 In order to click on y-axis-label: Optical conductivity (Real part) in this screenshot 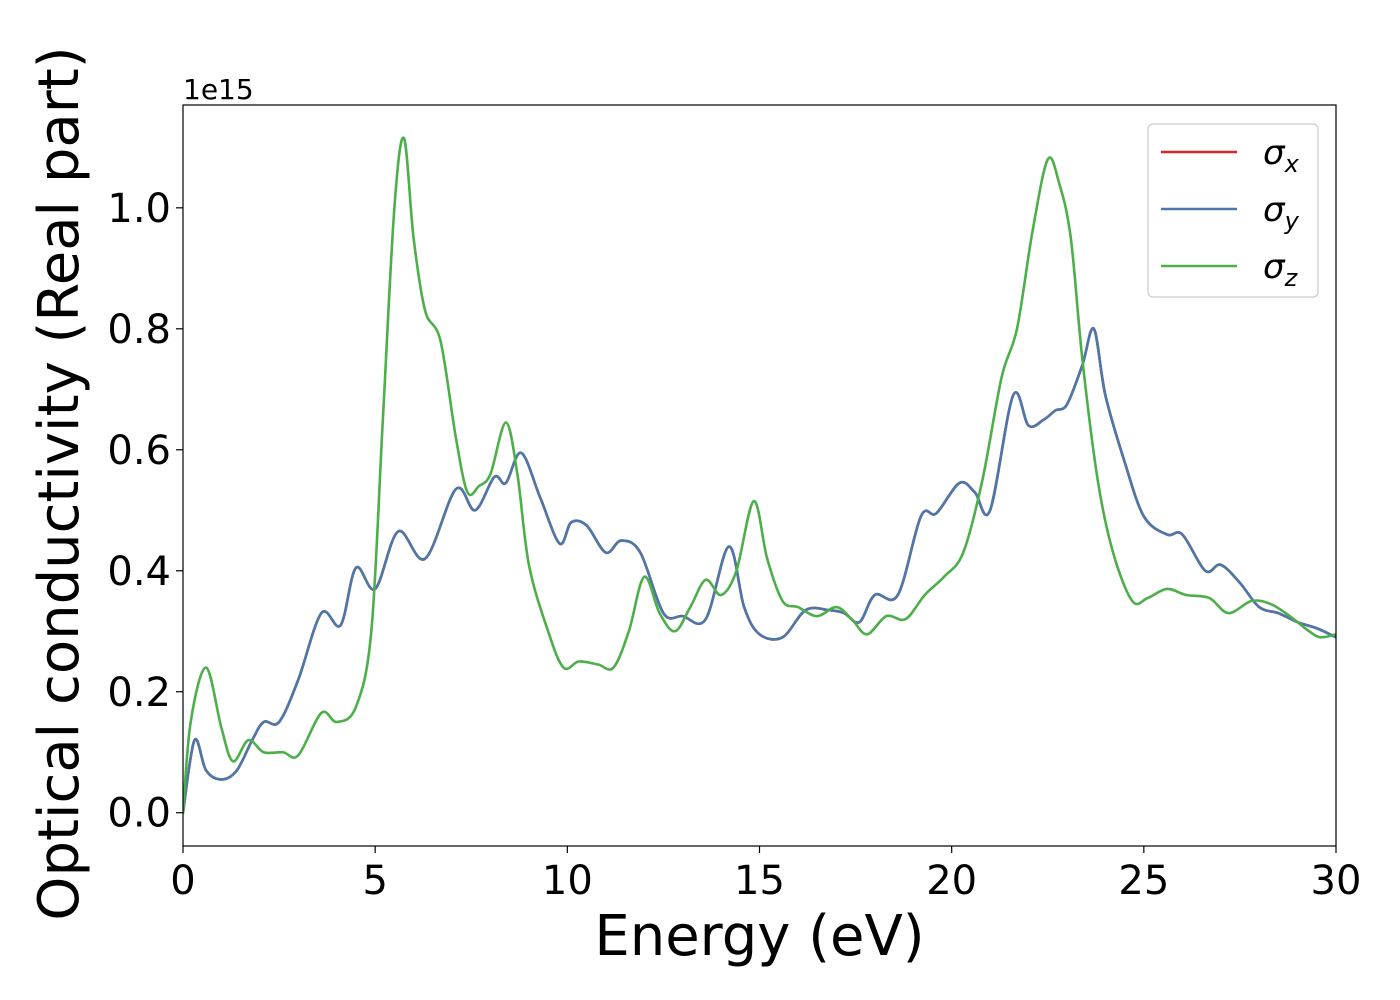, I will do `click(59, 483)`.